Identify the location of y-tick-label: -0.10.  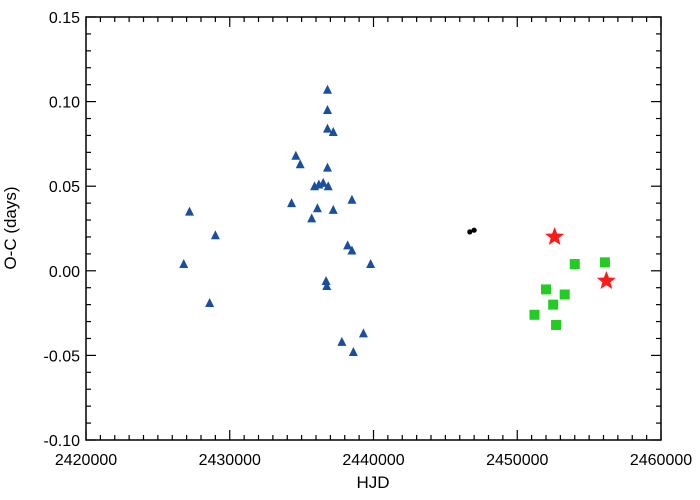
(62, 441).